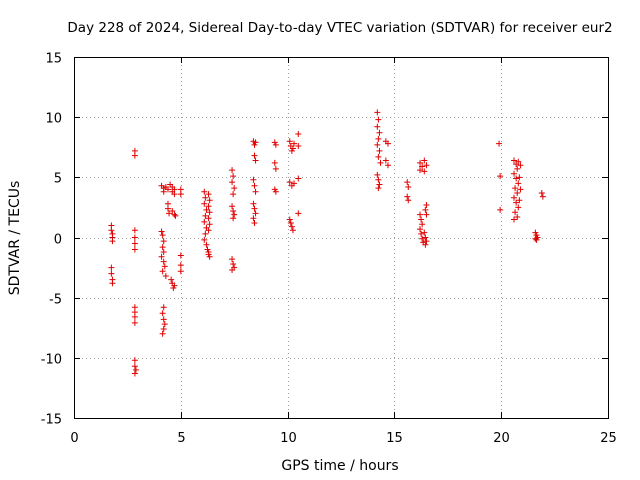 The image size is (640, 480). Describe the element at coordinates (288, 438) in the screenshot. I see `x-tick-label: 10` at that location.